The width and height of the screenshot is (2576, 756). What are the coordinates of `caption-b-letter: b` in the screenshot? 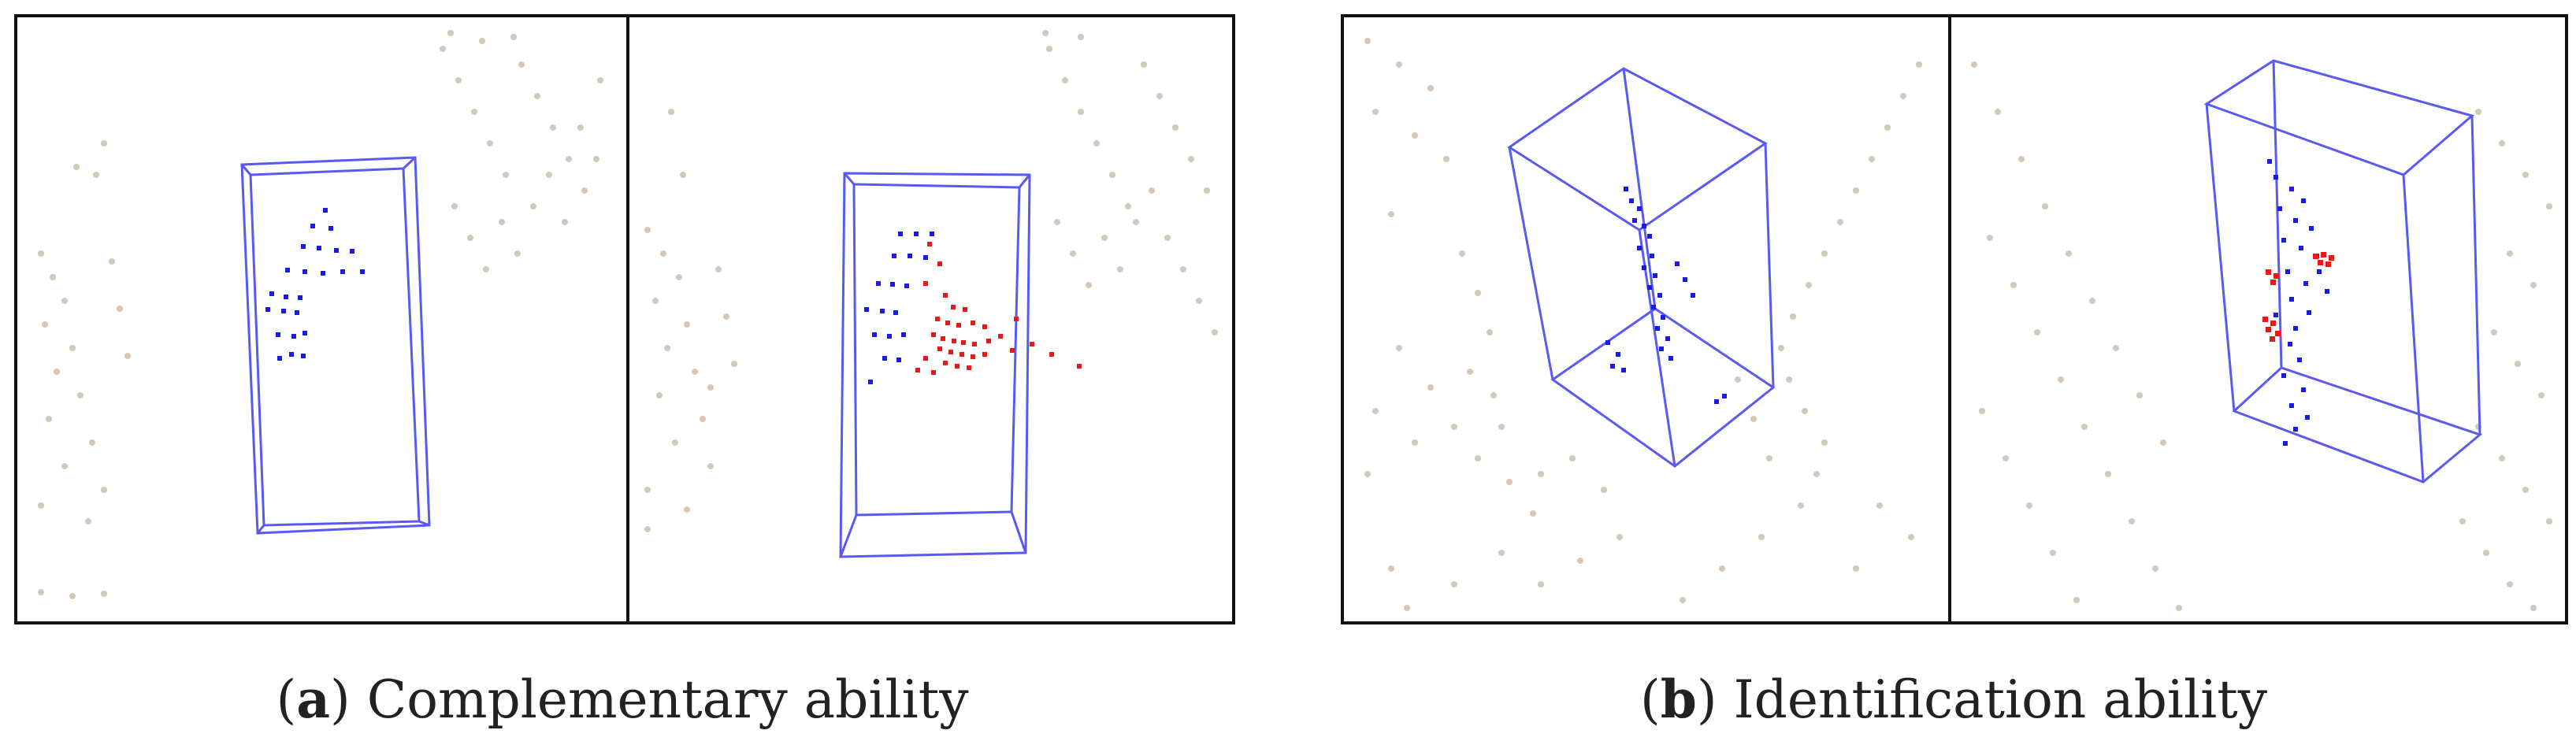 It's located at (1678, 699).